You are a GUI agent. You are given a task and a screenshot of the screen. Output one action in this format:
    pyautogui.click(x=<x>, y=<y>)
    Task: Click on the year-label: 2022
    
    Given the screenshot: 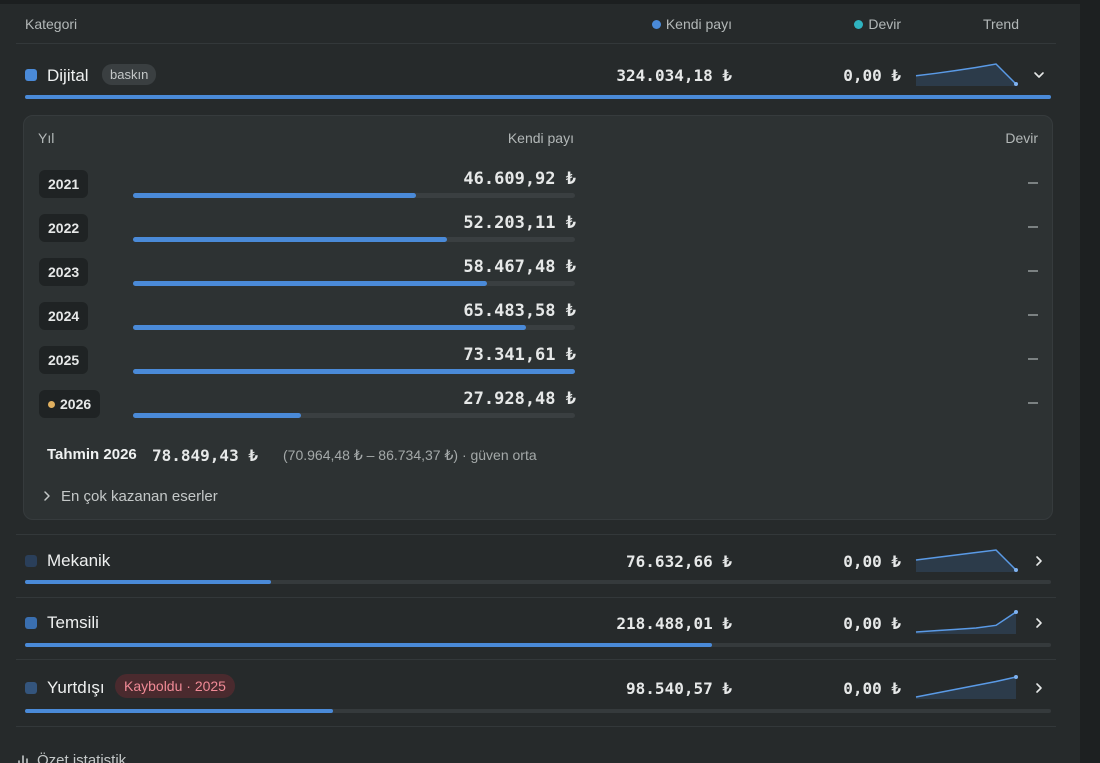 What is the action you would take?
    pyautogui.click(x=64, y=228)
    